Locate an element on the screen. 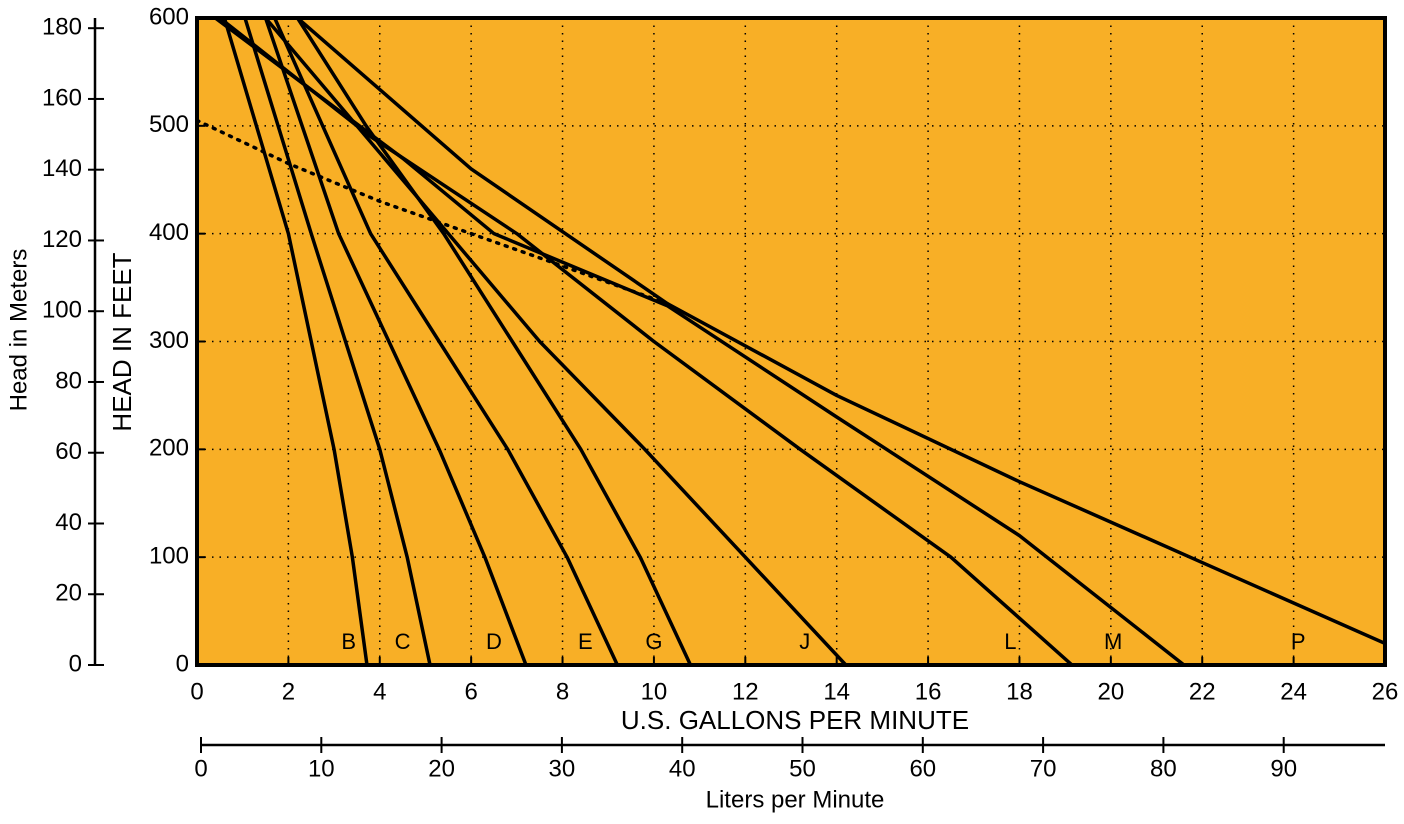  x2-tick-label: 80 is located at coordinates (1163, 768).